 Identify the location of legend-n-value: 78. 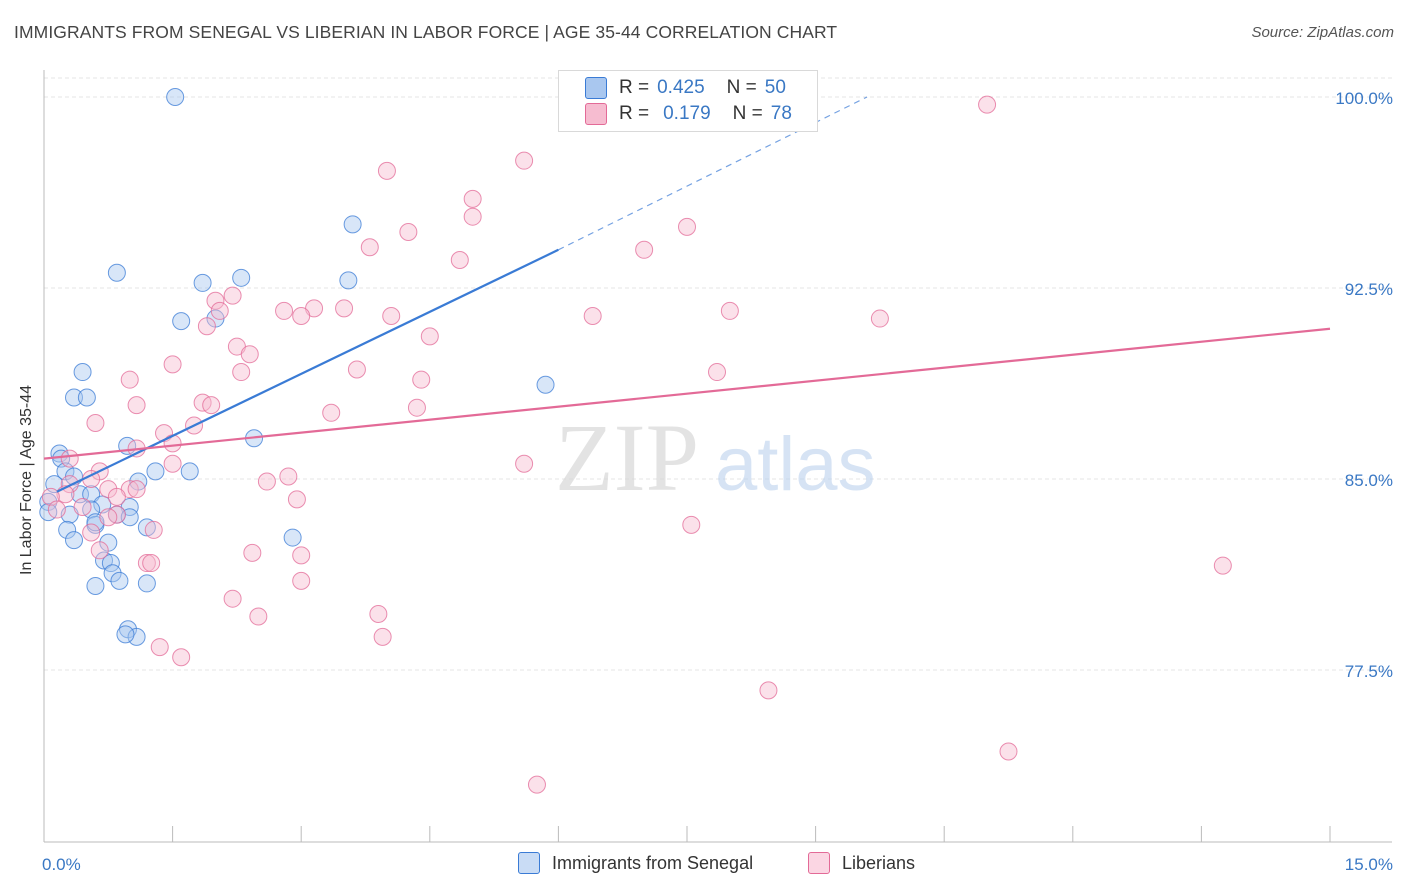
(781, 113).